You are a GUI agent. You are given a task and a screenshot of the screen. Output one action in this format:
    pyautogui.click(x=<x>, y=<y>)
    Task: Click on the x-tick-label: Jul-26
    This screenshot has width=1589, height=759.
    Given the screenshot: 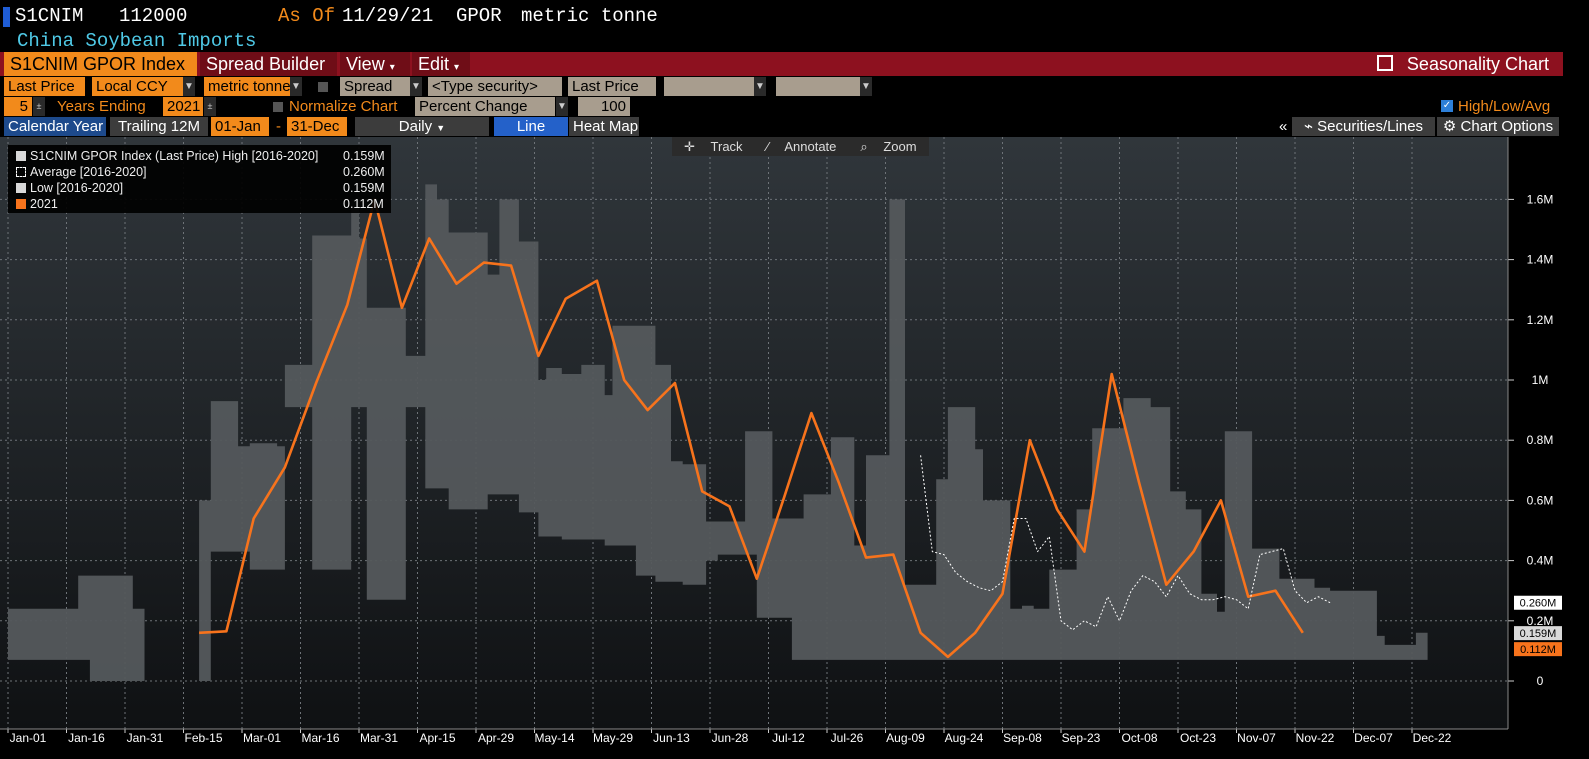 What is the action you would take?
    pyautogui.click(x=847, y=738)
    